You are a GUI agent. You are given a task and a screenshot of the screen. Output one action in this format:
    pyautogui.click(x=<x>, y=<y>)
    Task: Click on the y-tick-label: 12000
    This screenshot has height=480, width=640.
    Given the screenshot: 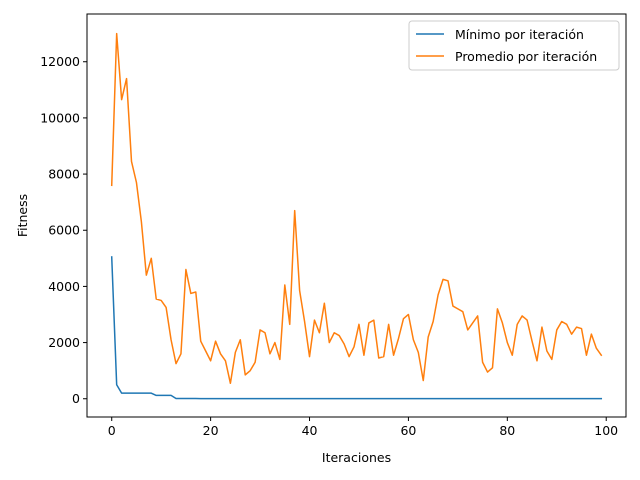 What is the action you would take?
    pyautogui.click(x=60, y=61)
    